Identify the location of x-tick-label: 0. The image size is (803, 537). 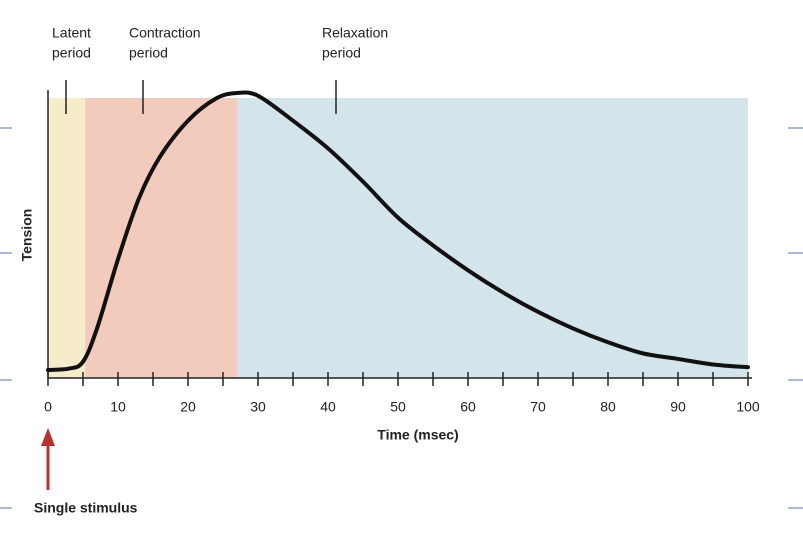
(48, 407).